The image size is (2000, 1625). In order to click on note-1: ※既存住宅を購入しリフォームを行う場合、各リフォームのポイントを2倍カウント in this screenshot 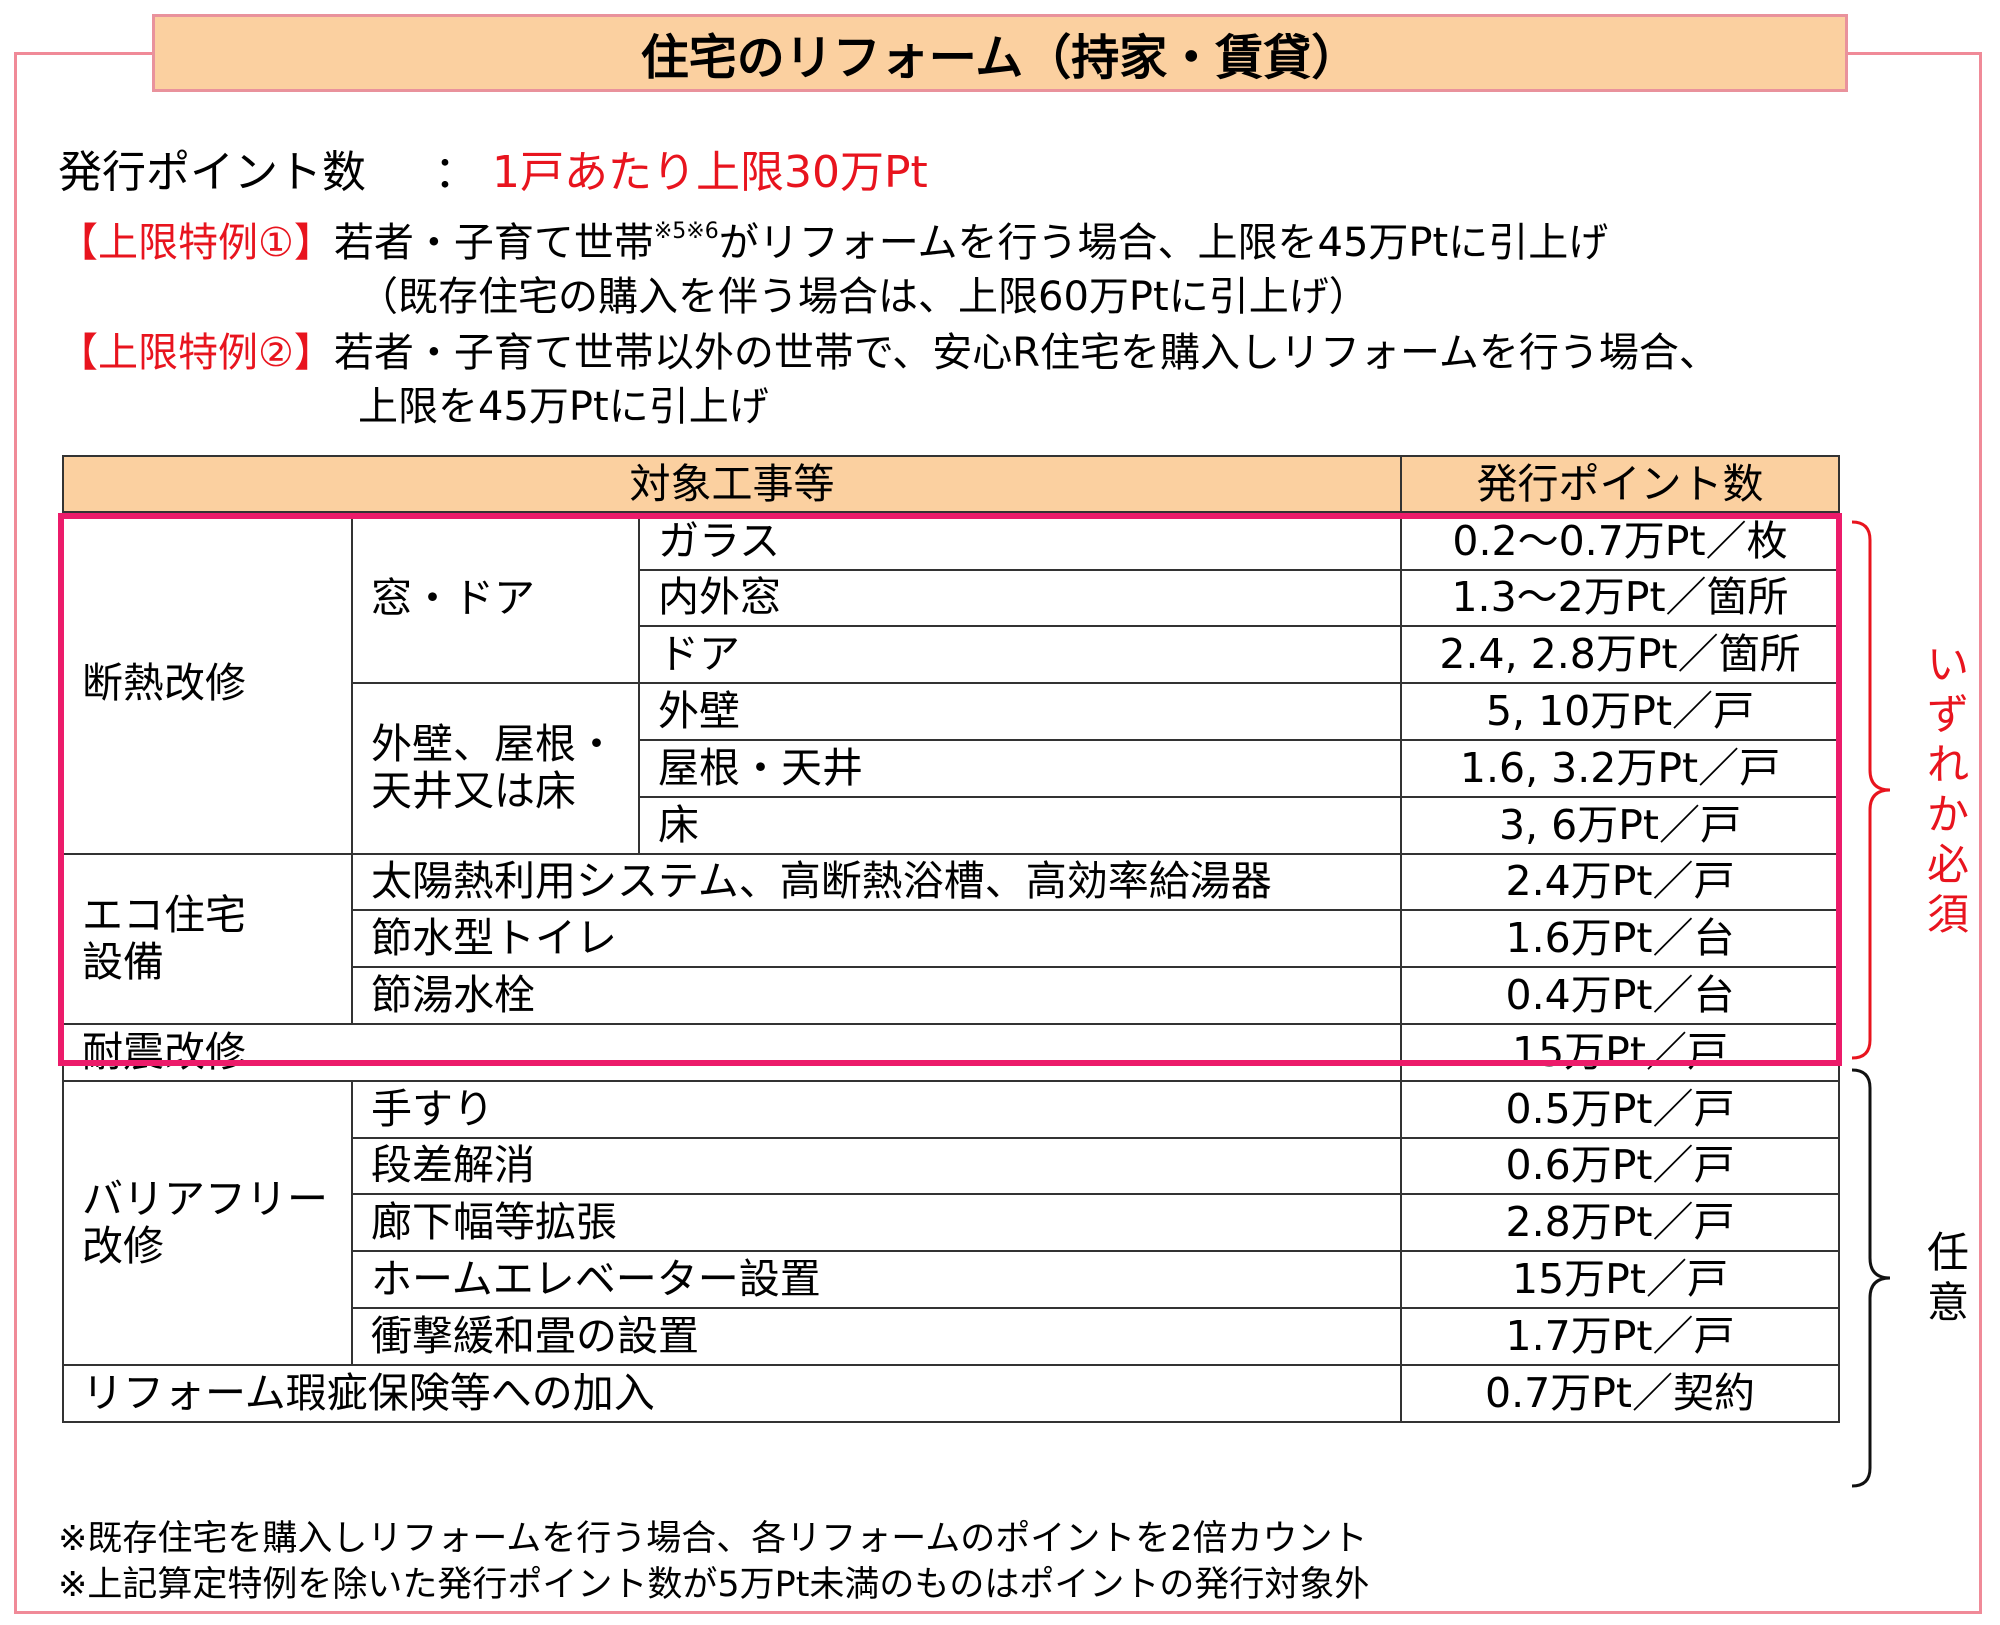, I will do `click(713, 1539)`.